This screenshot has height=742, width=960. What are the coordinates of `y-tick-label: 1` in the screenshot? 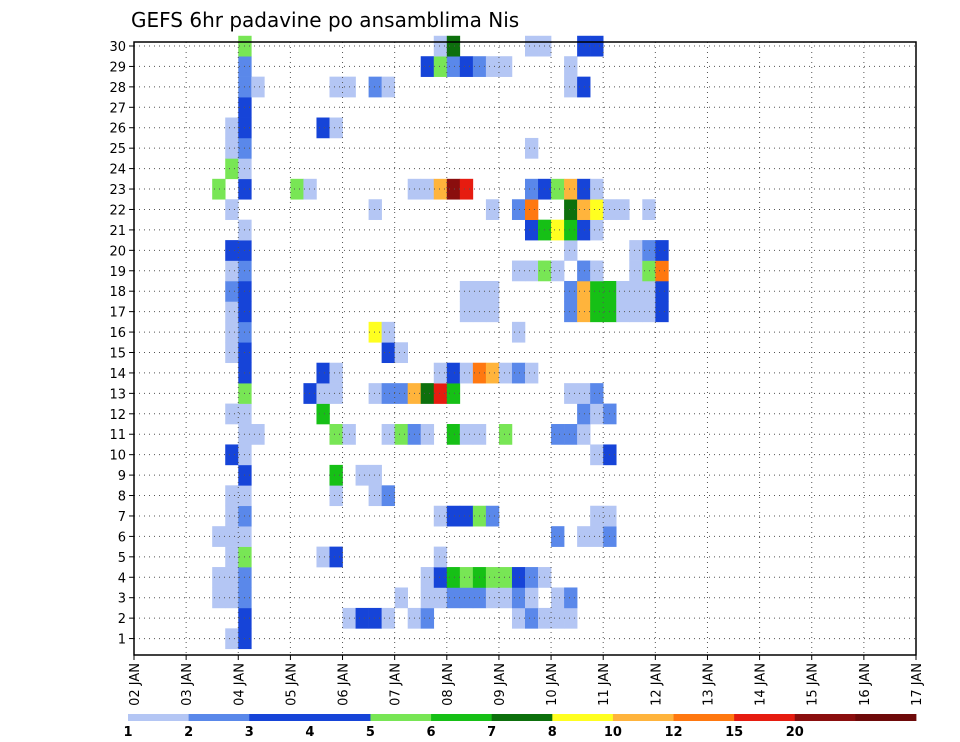 It's located at (122, 640).